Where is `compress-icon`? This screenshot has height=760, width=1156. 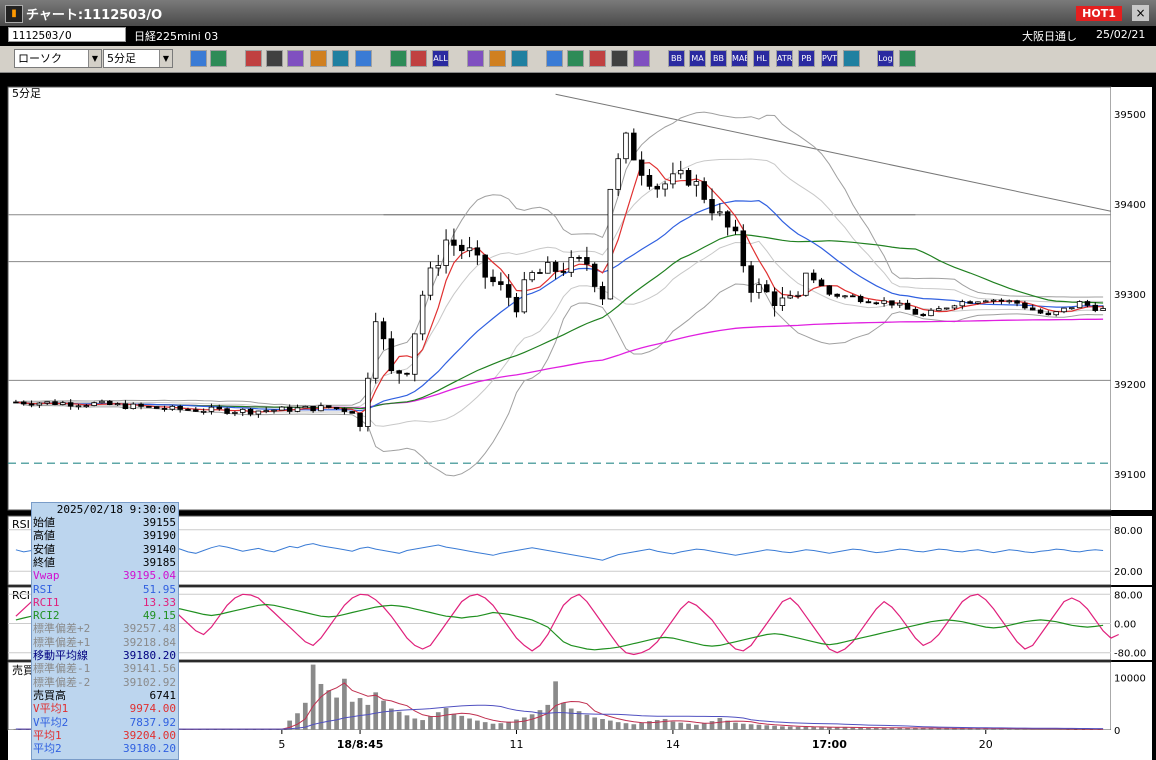
compress-icon is located at coordinates (418, 58).